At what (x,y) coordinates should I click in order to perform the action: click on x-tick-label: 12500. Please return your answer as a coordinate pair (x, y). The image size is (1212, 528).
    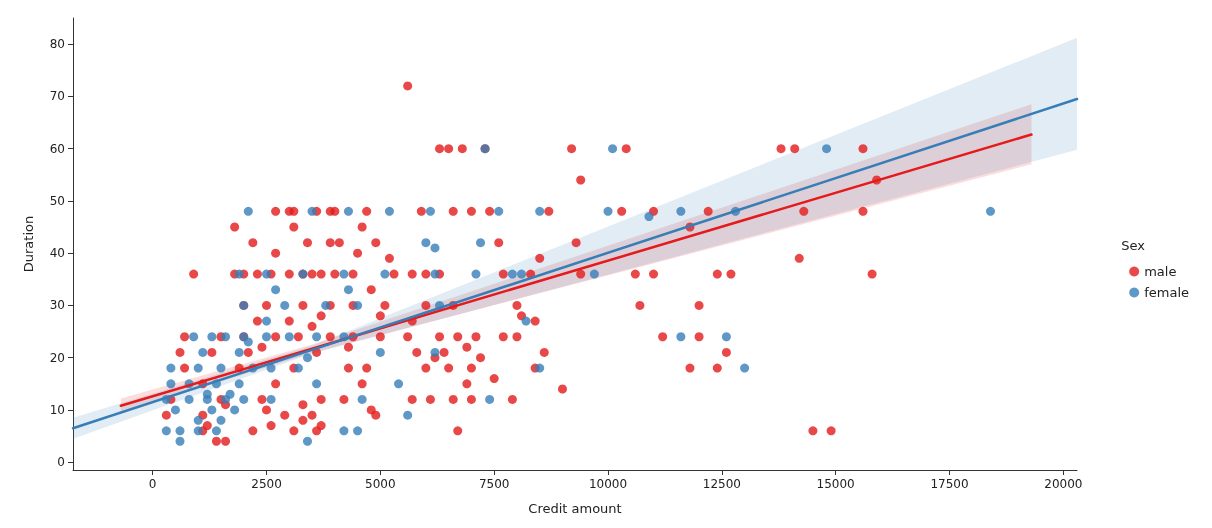
    Looking at the image, I should click on (721, 484).